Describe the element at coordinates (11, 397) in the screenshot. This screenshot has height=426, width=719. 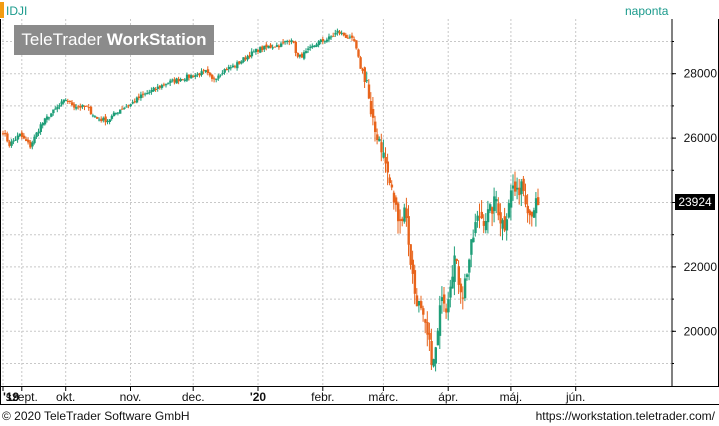
I see `x-tick-label: '19` at that location.